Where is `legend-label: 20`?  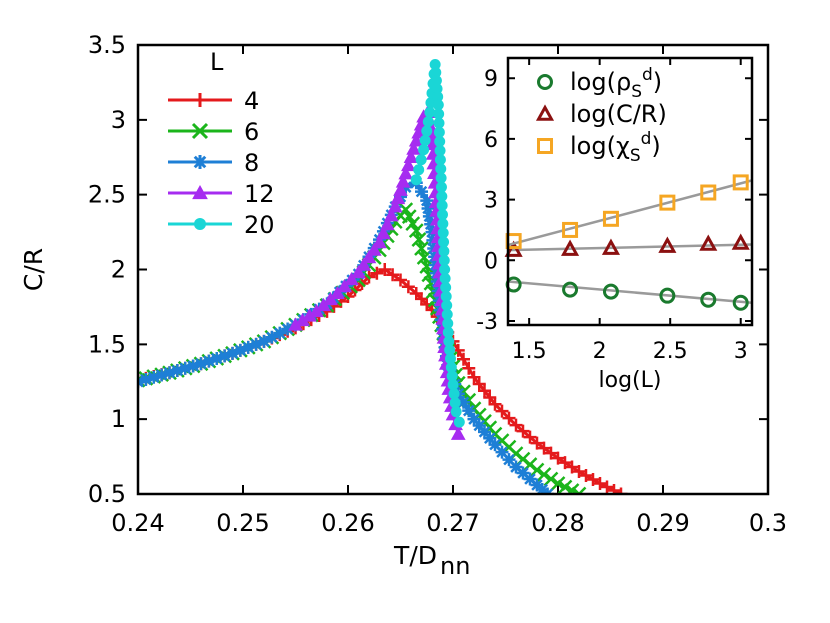
legend-label: 20 is located at coordinates (259, 225).